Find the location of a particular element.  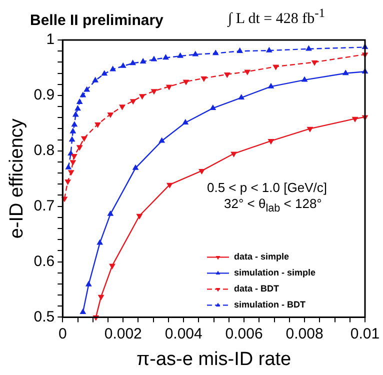

y-tick-label: 0.5 is located at coordinates (44, 317).